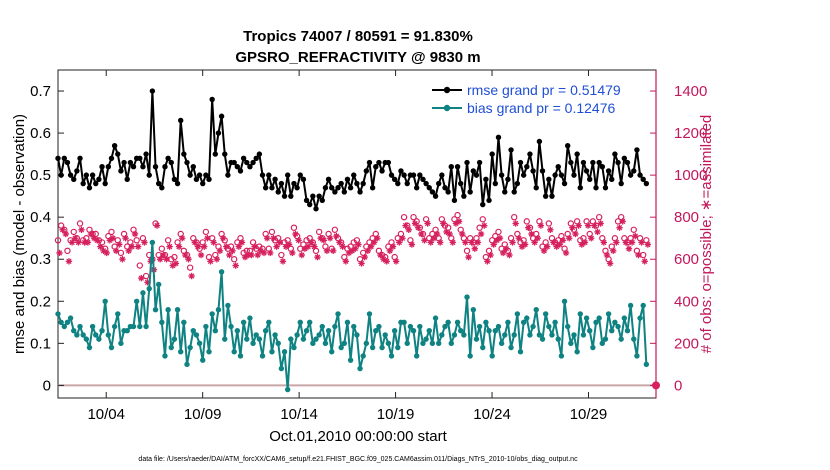 The image size is (830, 470). I want to click on y-left-tick-label: 0.3, so click(40, 259).